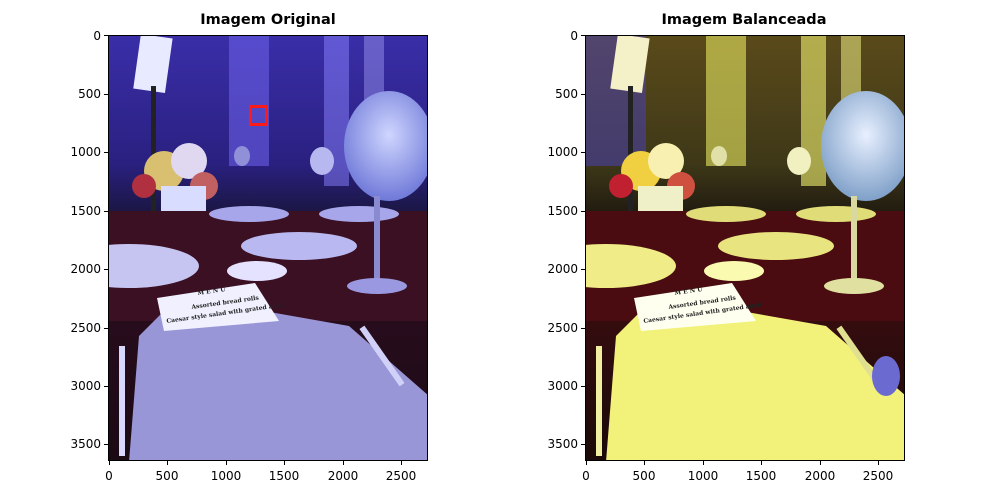  What do you see at coordinates (258, 115) in the screenshot?
I see `roi-box` at bounding box center [258, 115].